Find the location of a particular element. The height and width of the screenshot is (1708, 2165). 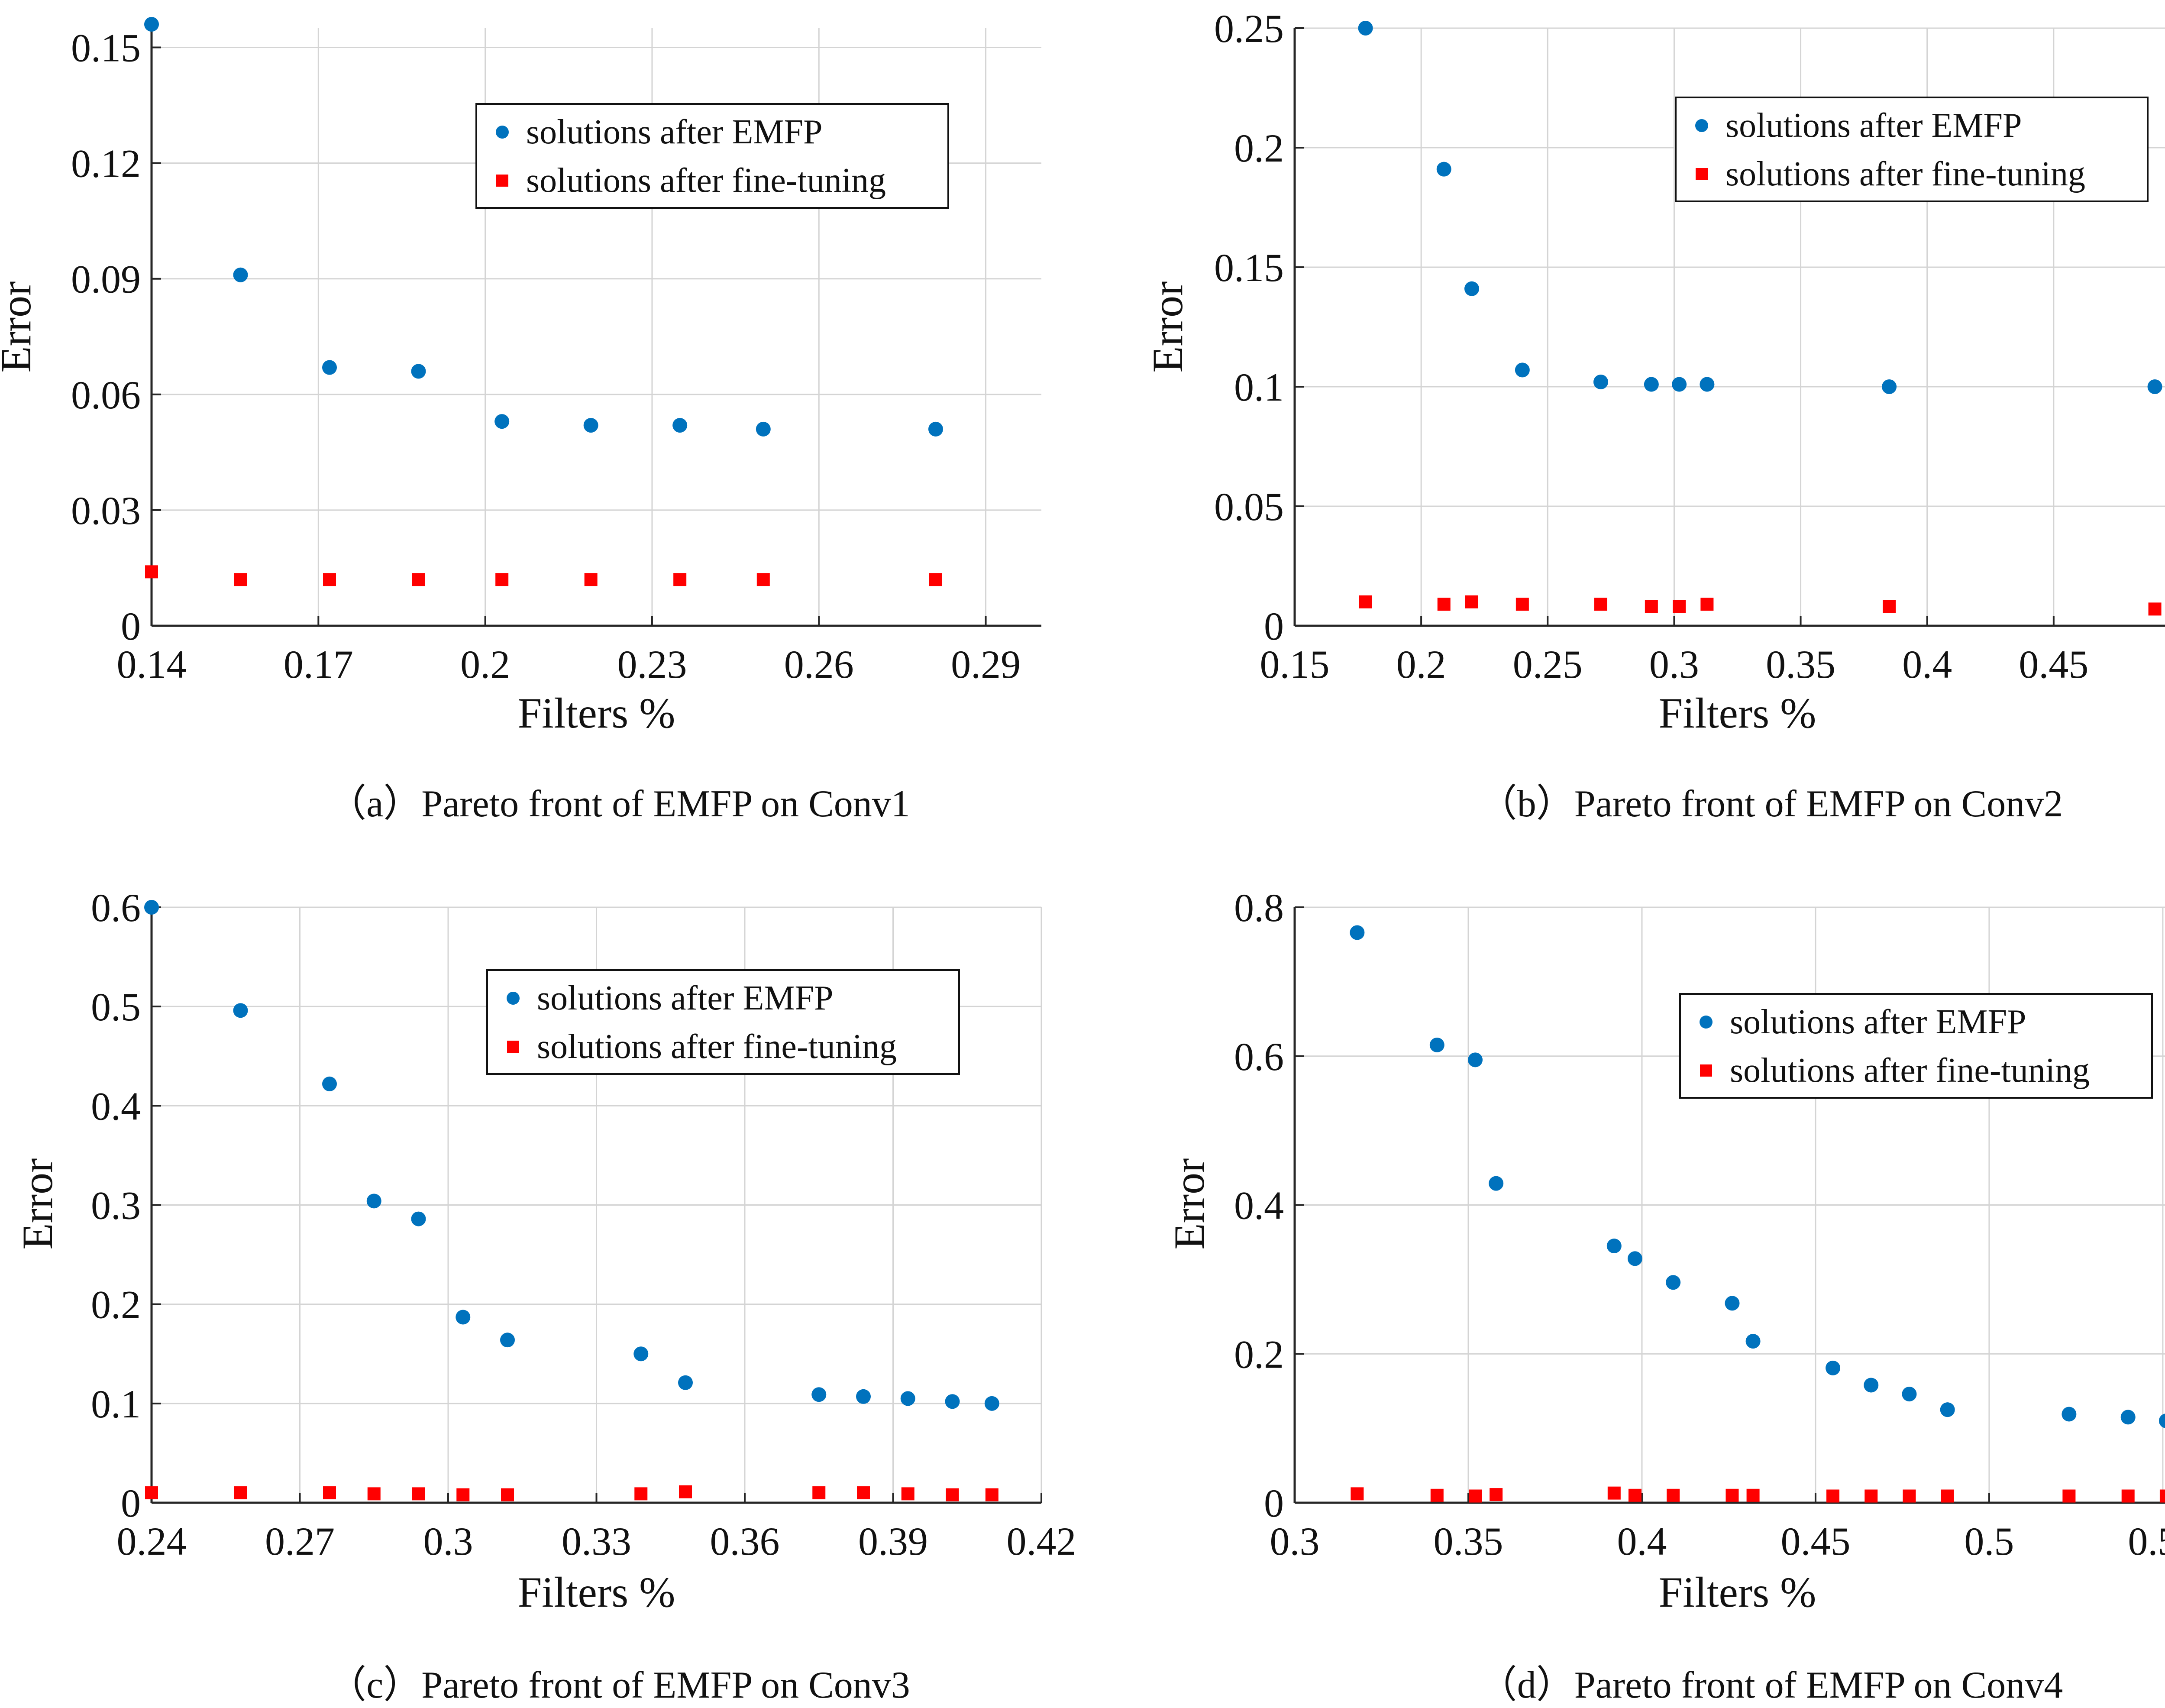

x-tick-label: 0.39 is located at coordinates (893, 1541).